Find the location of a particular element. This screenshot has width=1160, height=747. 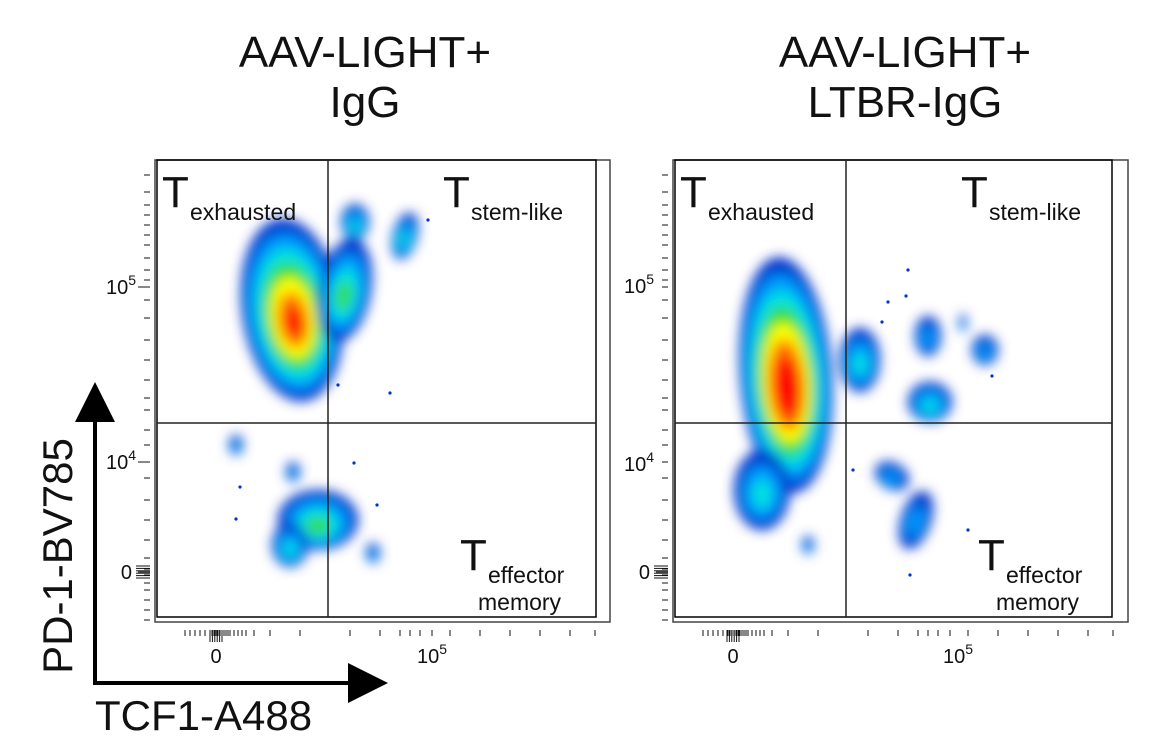

panel-1-gate-bottom-right-sub: effector is located at coordinates (526, 575).